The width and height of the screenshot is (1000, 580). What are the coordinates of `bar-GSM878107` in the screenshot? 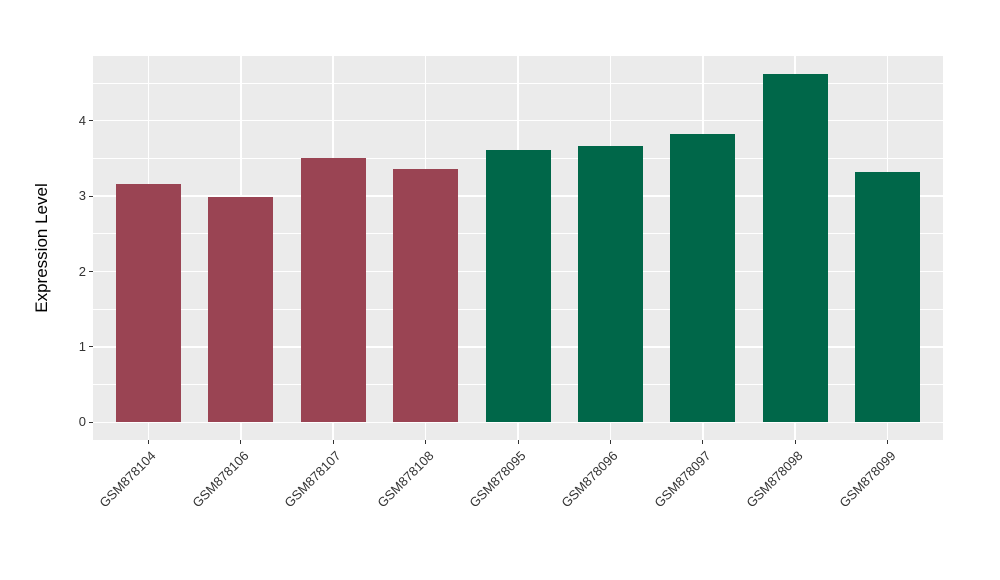 It's located at (333, 290).